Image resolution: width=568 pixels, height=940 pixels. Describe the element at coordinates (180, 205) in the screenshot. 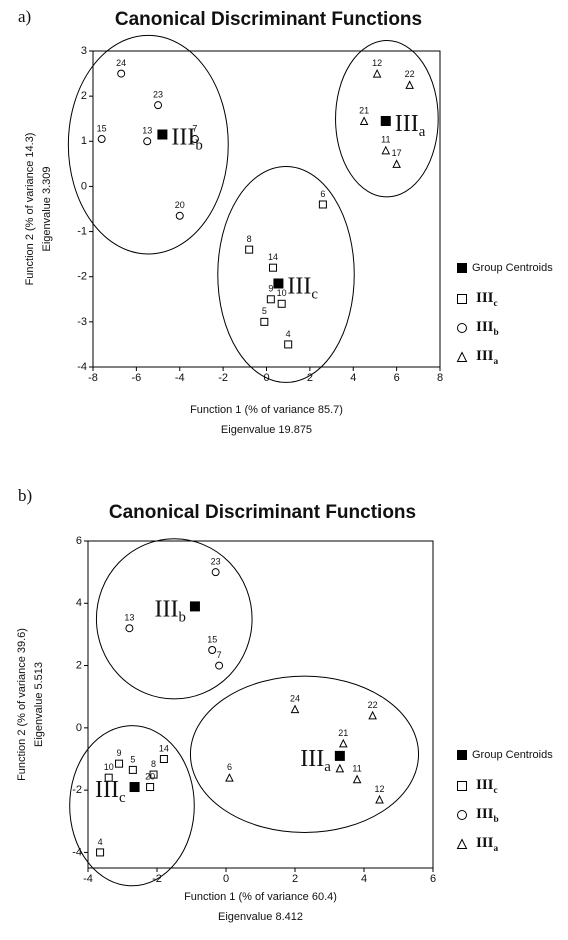

I see `point-label: 20` at that location.